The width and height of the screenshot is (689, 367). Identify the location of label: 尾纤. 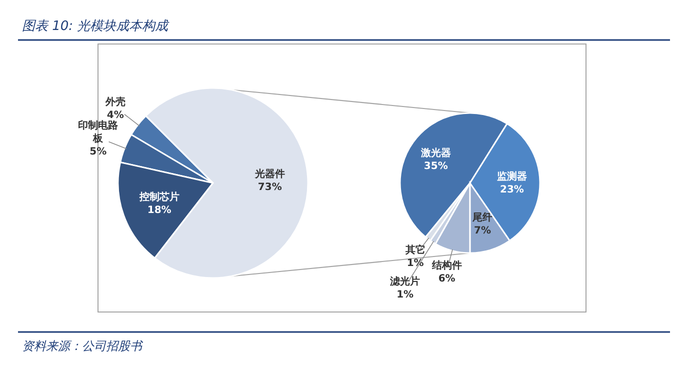
(482, 218).